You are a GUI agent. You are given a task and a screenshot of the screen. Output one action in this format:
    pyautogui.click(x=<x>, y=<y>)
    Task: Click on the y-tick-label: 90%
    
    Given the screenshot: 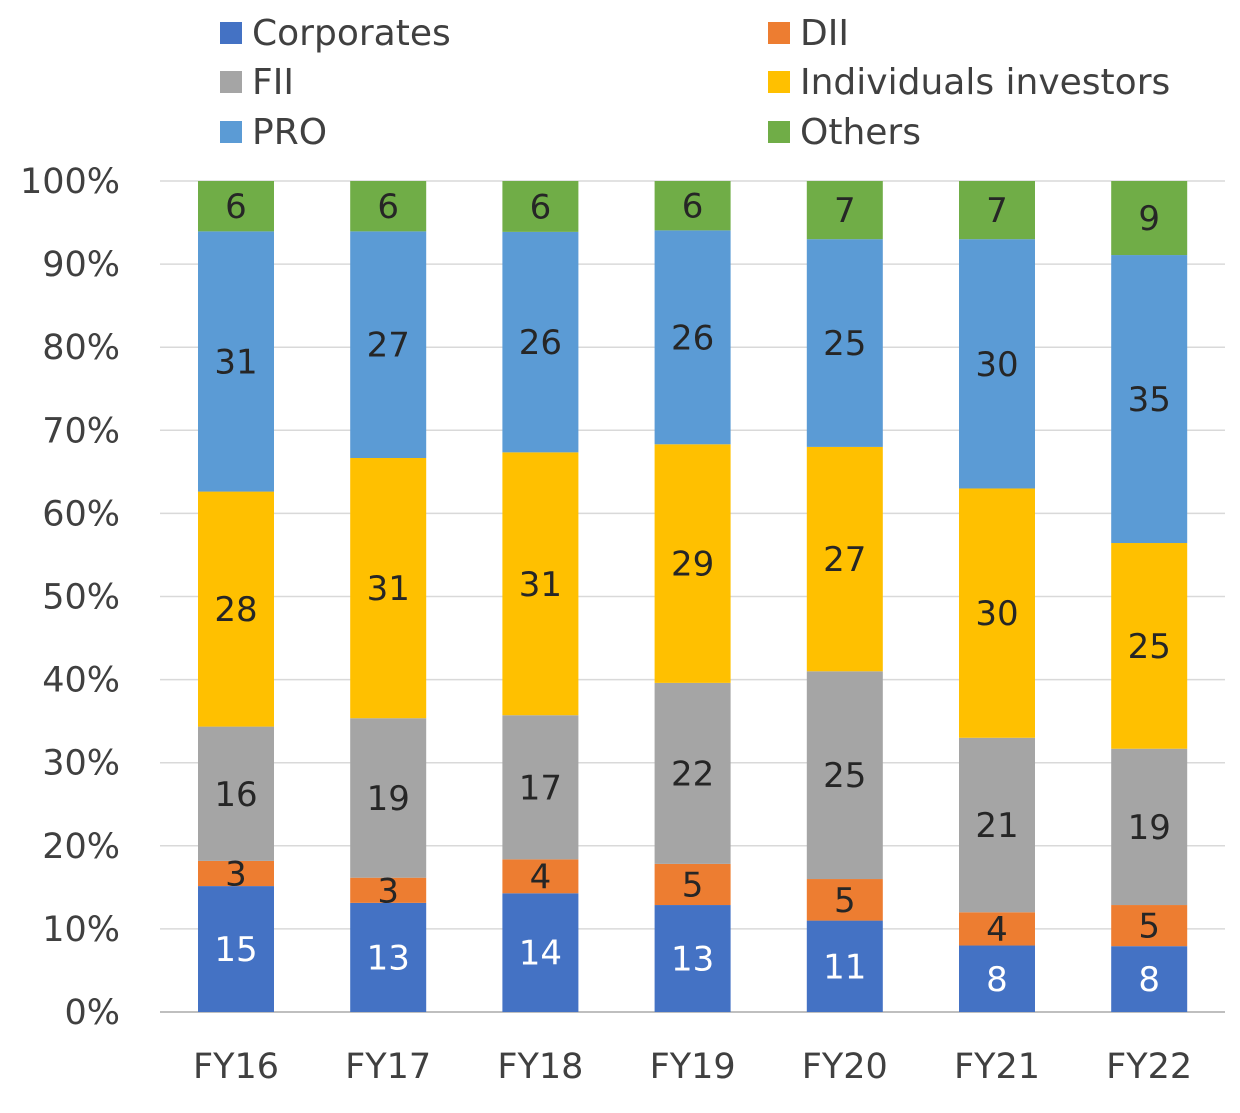 What is the action you would take?
    pyautogui.click(x=81, y=265)
    